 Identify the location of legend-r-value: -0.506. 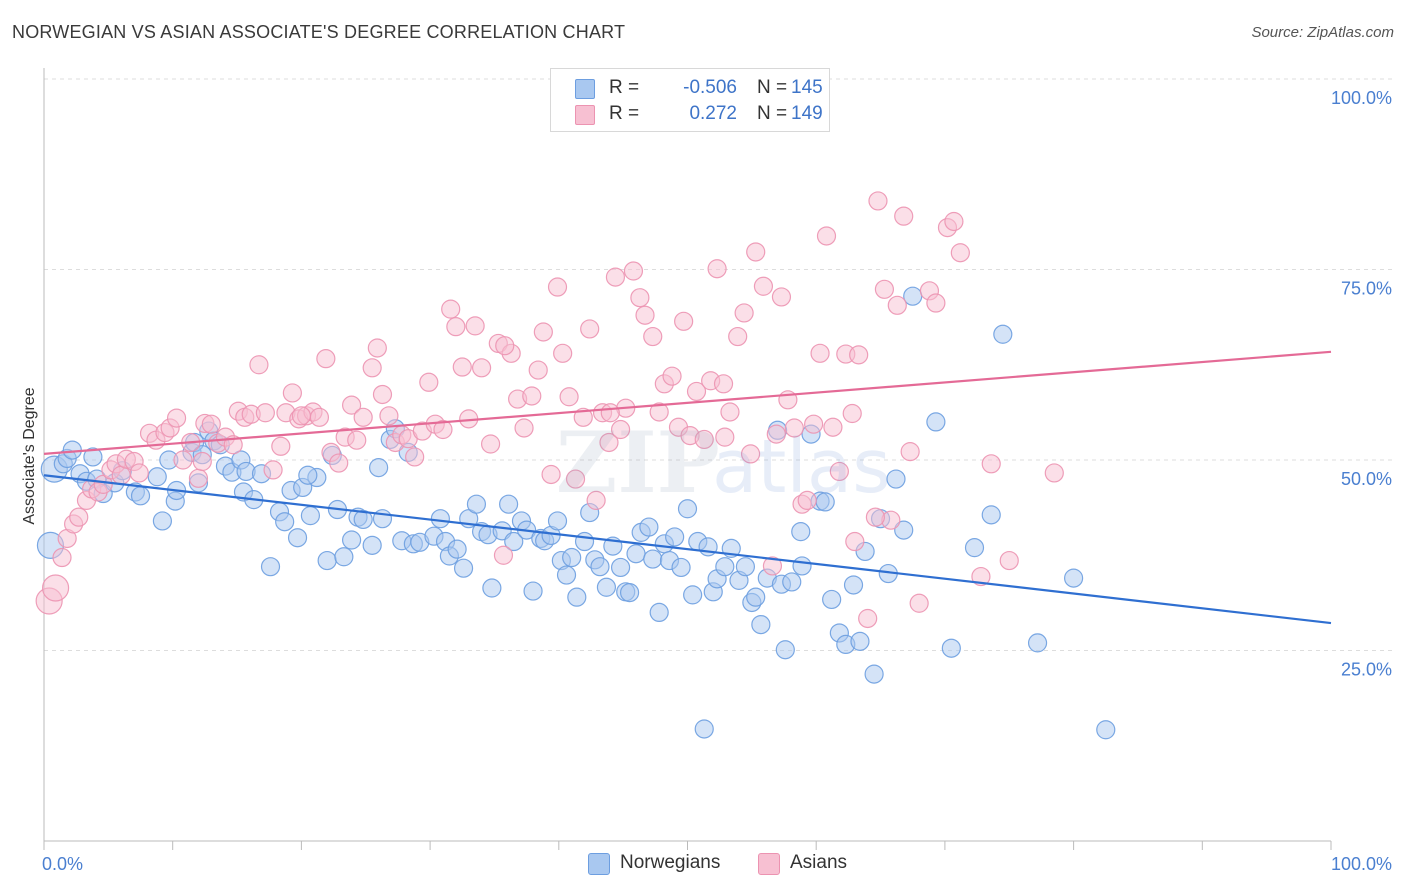
(710, 87).